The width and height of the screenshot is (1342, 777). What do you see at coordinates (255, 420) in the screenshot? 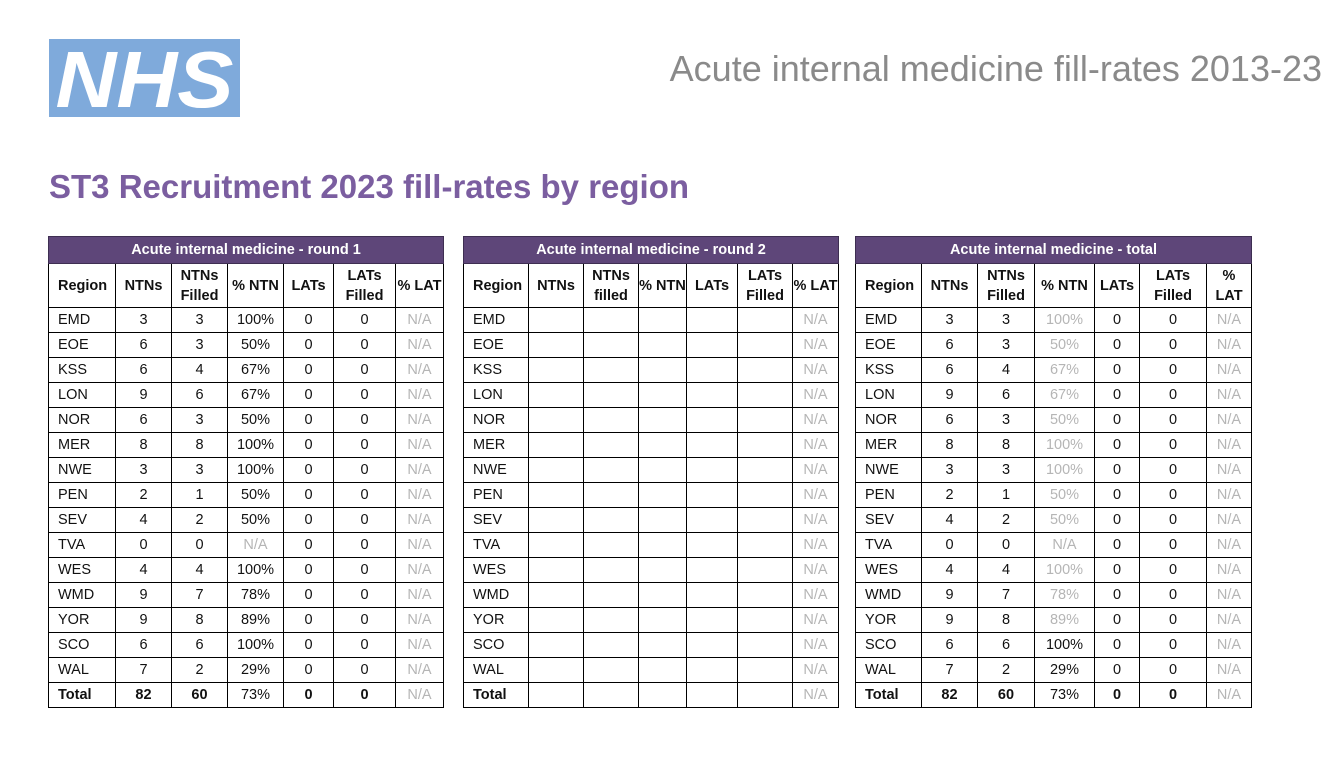
I see `cell-pct-ntn: 50%` at bounding box center [255, 420].